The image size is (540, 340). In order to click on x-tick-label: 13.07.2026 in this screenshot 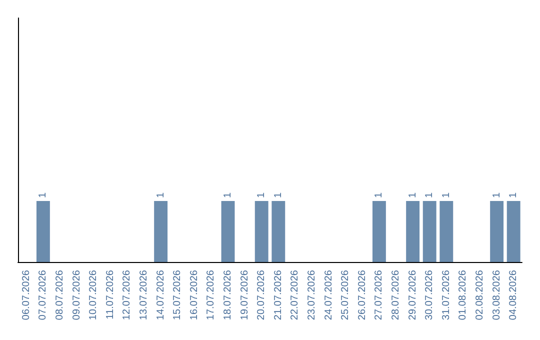, I will do `click(144, 295)`.